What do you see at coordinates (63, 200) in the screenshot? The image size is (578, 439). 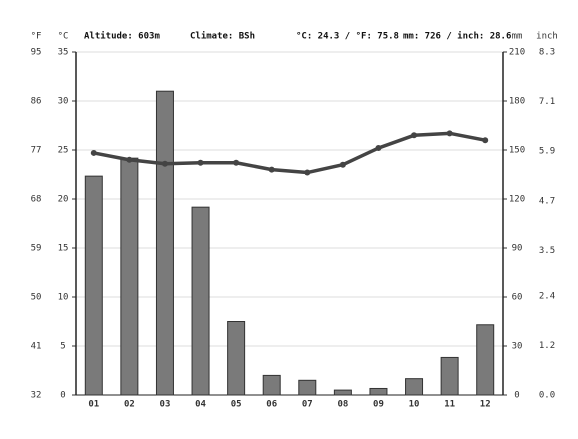 I see `yticks-label: 20` at bounding box center [63, 200].